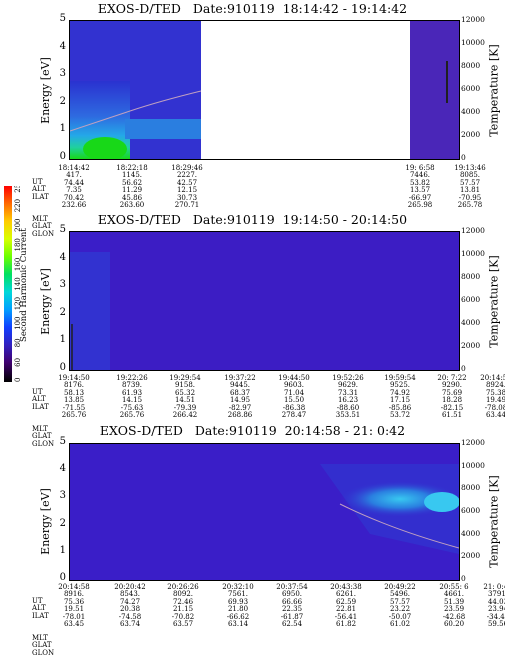 The image size is (505, 664). What do you see at coordinates (62, 74) in the screenshot?
I see `panel1-energy-tick: 3` at bounding box center [62, 74].